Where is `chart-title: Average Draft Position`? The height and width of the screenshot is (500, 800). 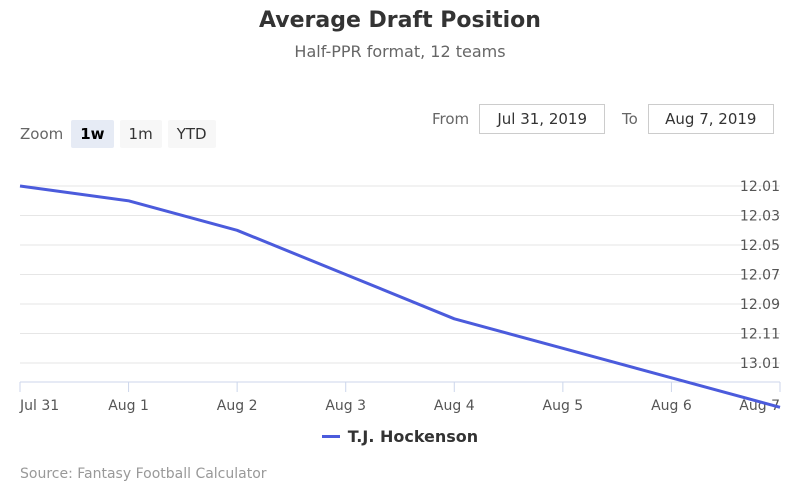 chart-title: Average Draft Position is located at coordinates (400, 20).